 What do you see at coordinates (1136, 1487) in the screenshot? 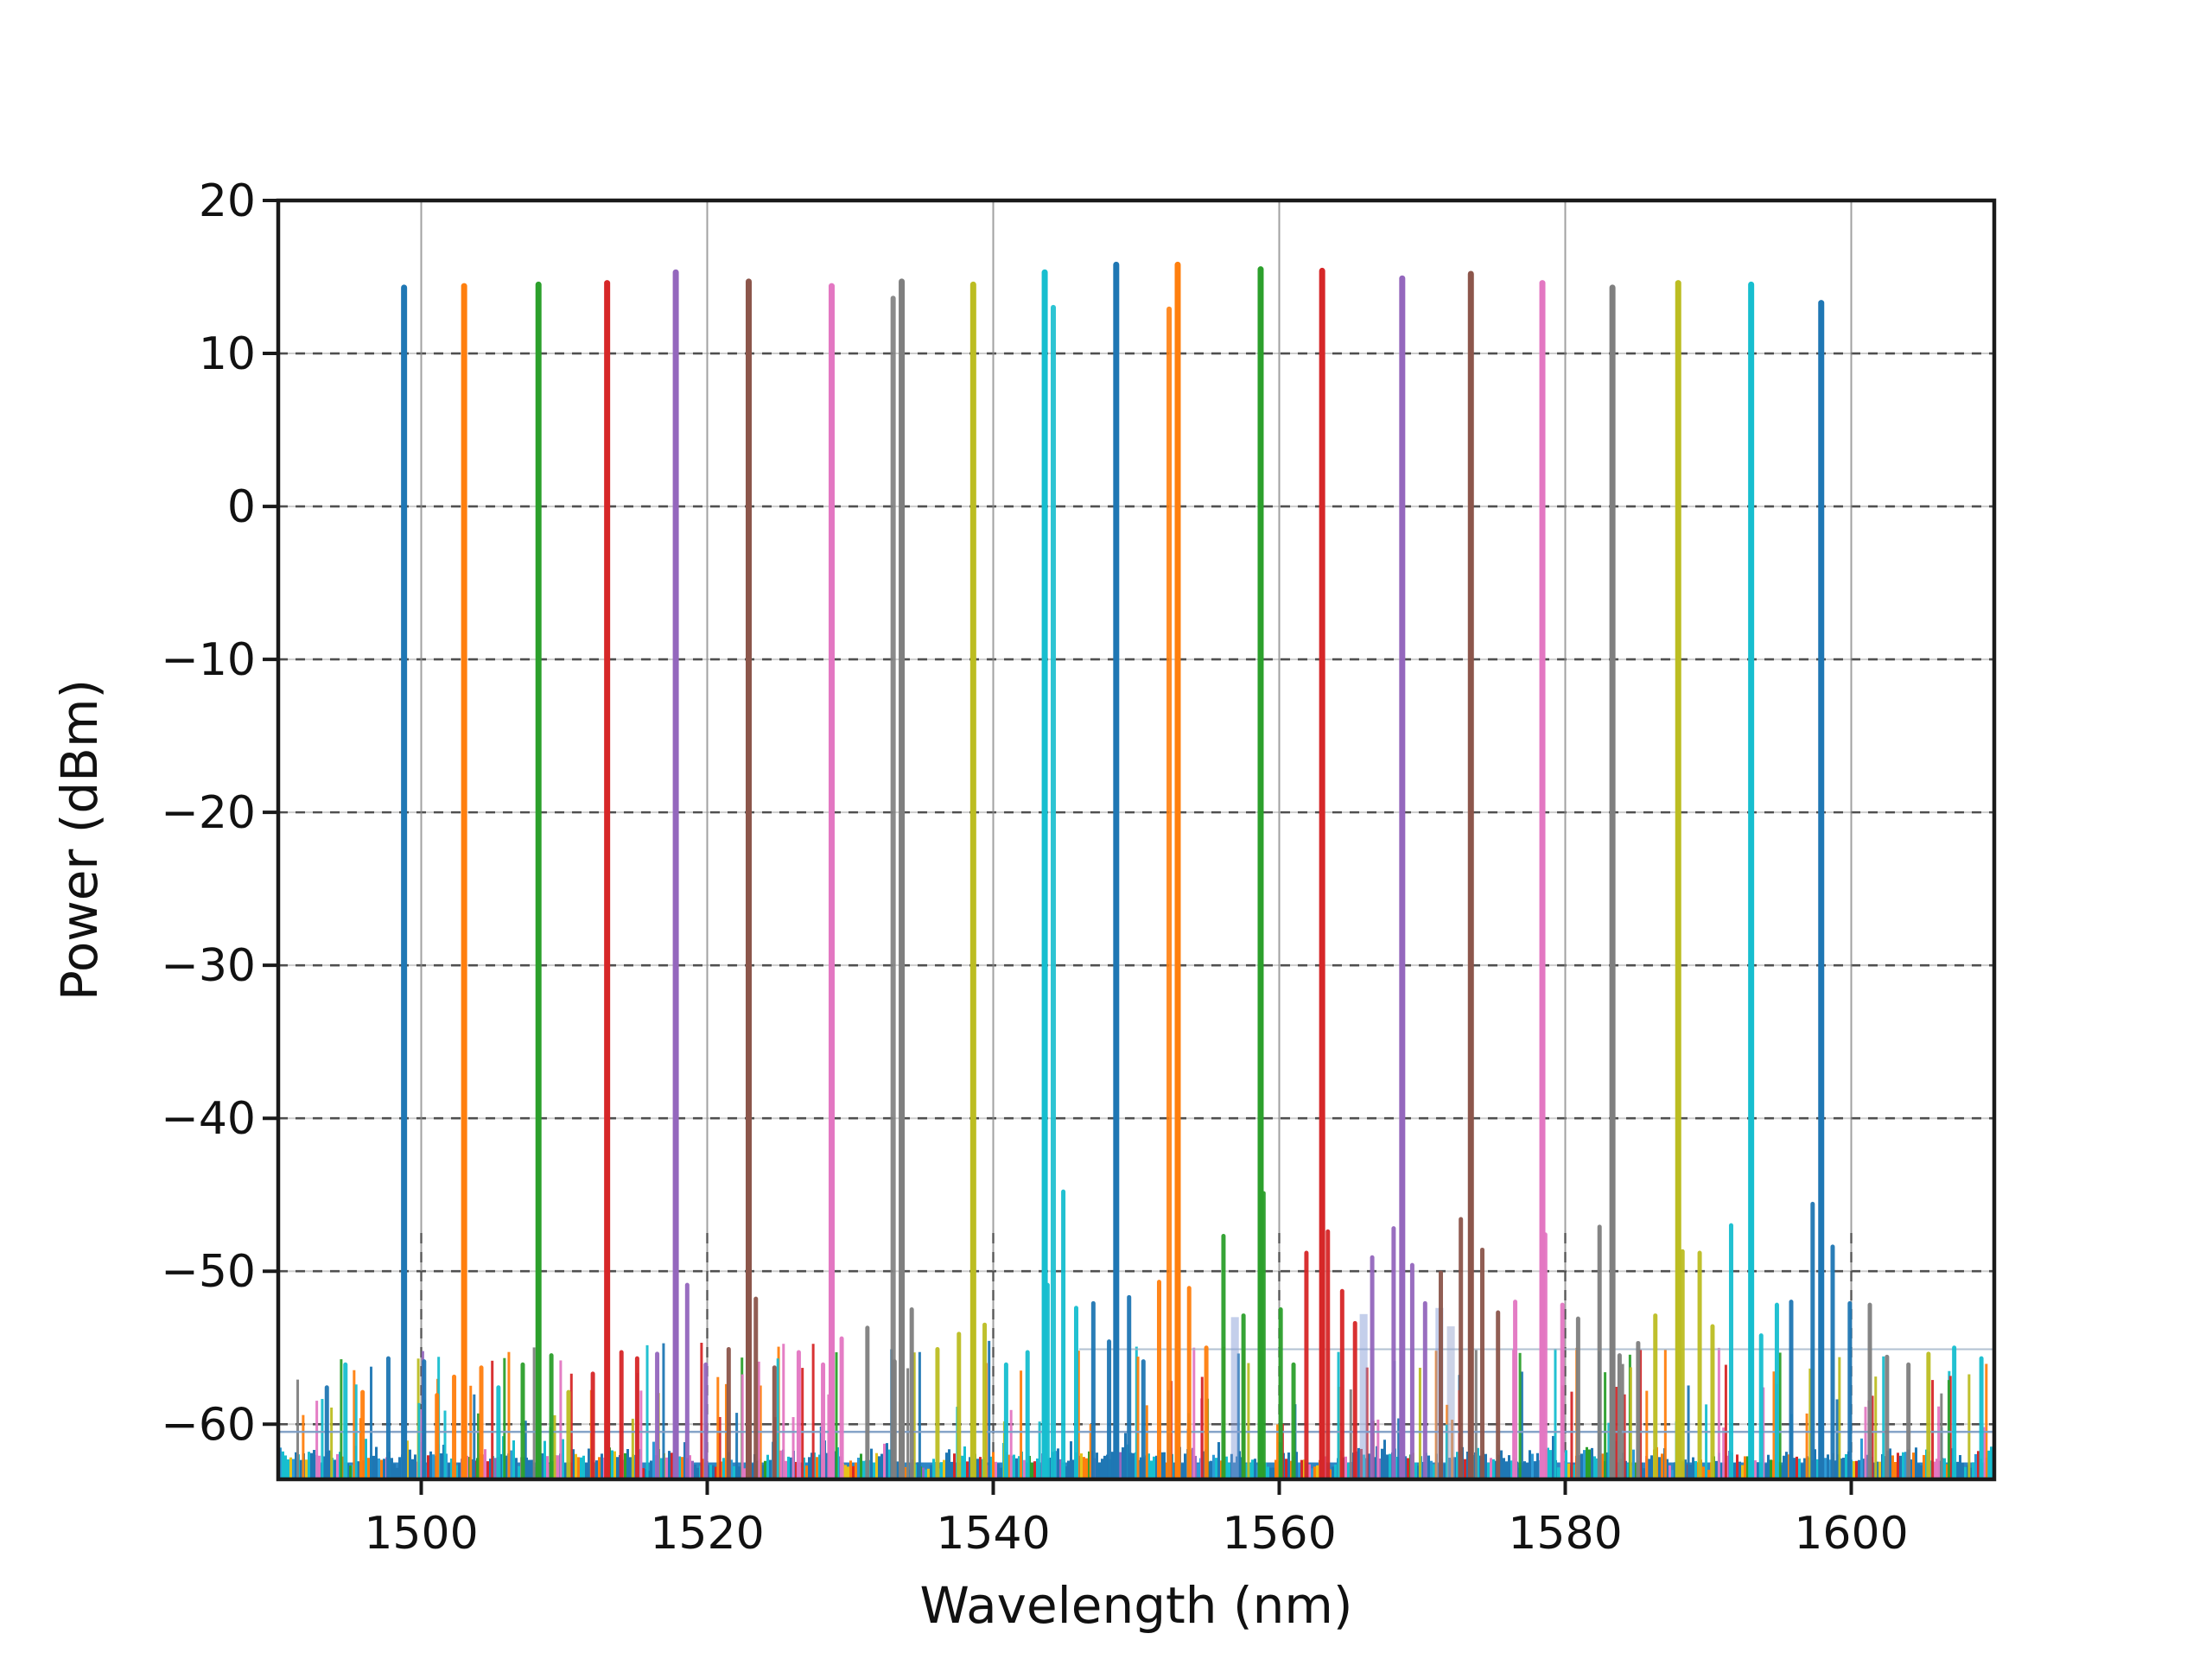
I see `x-ticks` at bounding box center [1136, 1487].